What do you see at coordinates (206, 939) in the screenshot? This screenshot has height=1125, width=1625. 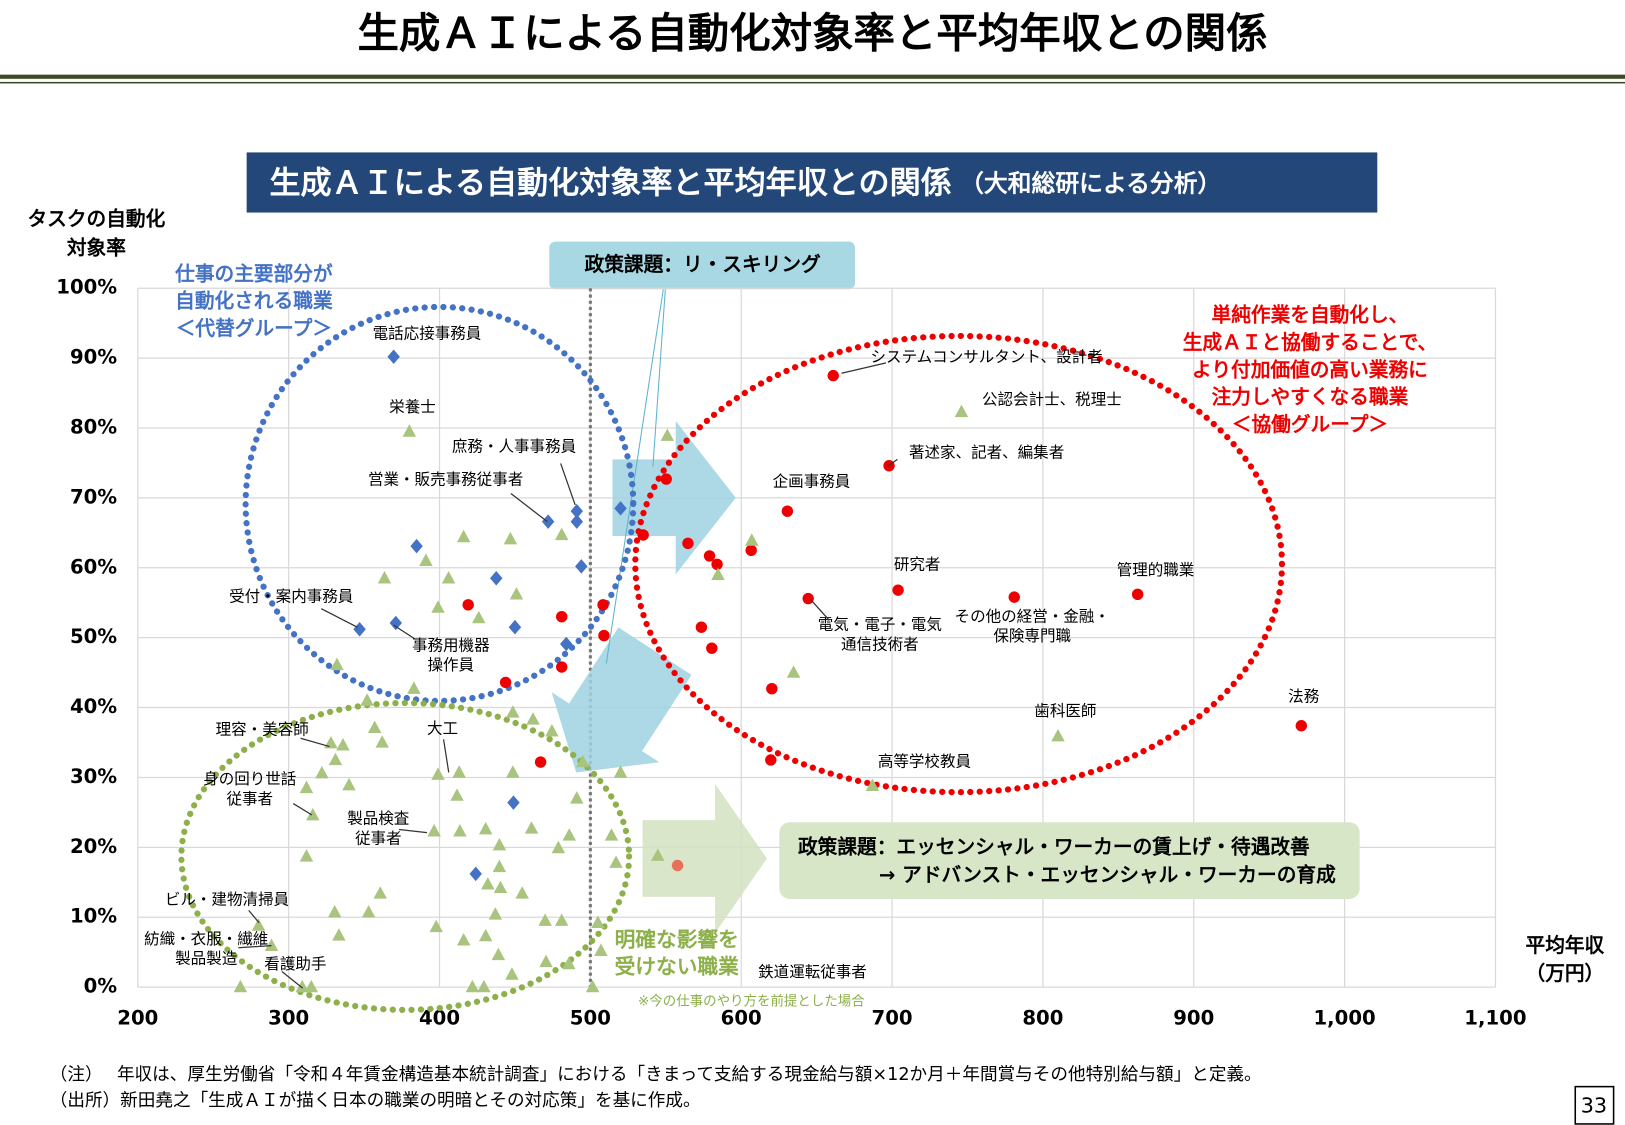 I see `point-label: 紡織・衣服・繊維` at bounding box center [206, 939].